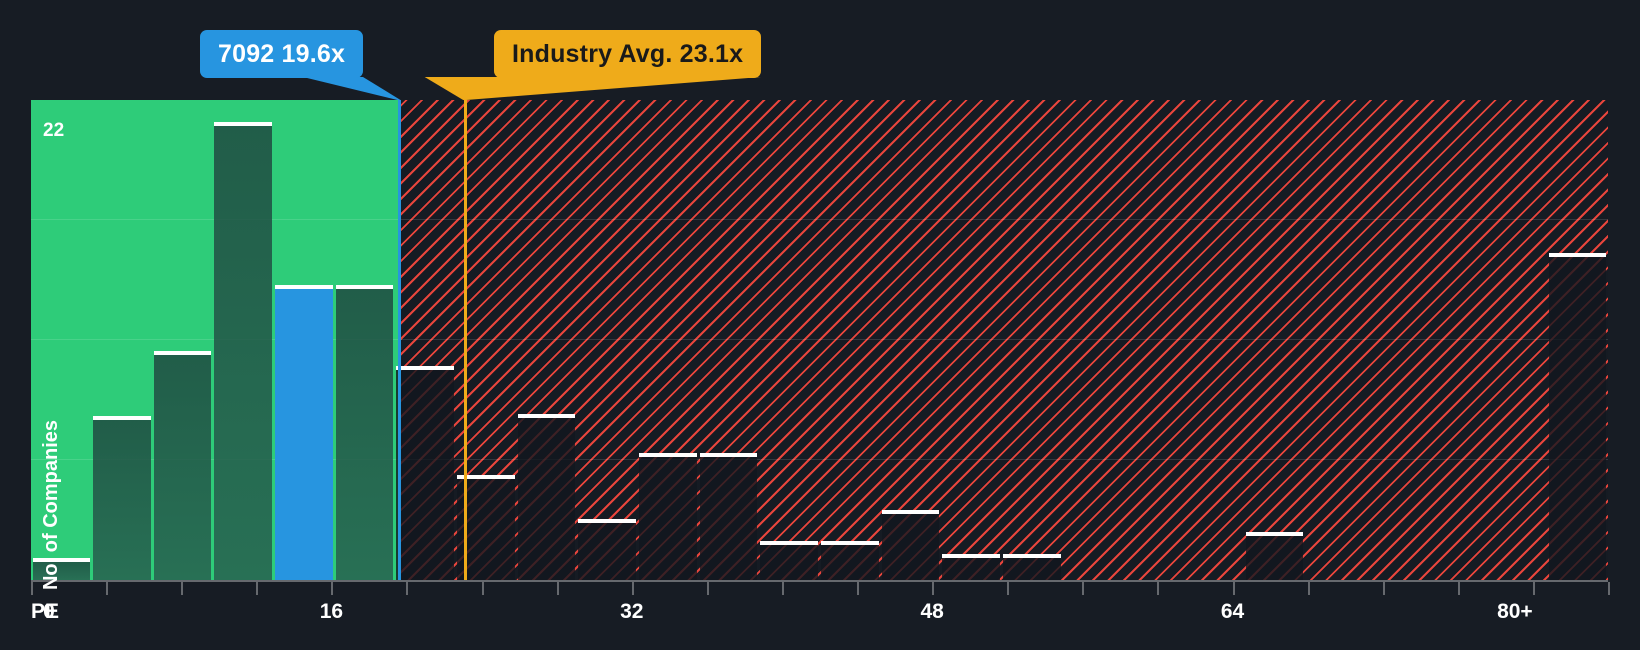 This screenshot has width=1640, height=650. What do you see at coordinates (1232, 611) in the screenshot?
I see `x-axis-label: 64` at bounding box center [1232, 611].